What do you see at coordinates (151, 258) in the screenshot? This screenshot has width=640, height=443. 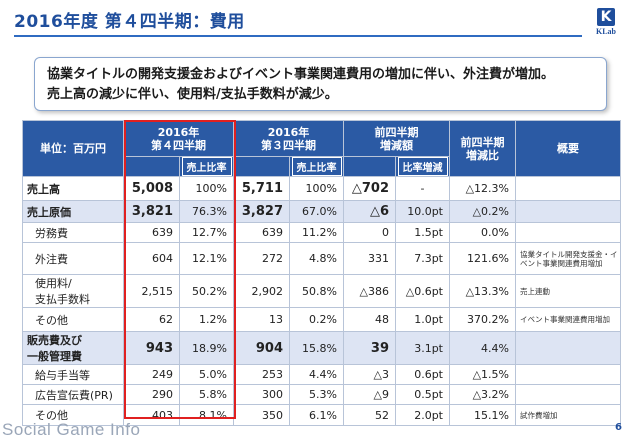 I see `cell-q4: 604` at bounding box center [151, 258].